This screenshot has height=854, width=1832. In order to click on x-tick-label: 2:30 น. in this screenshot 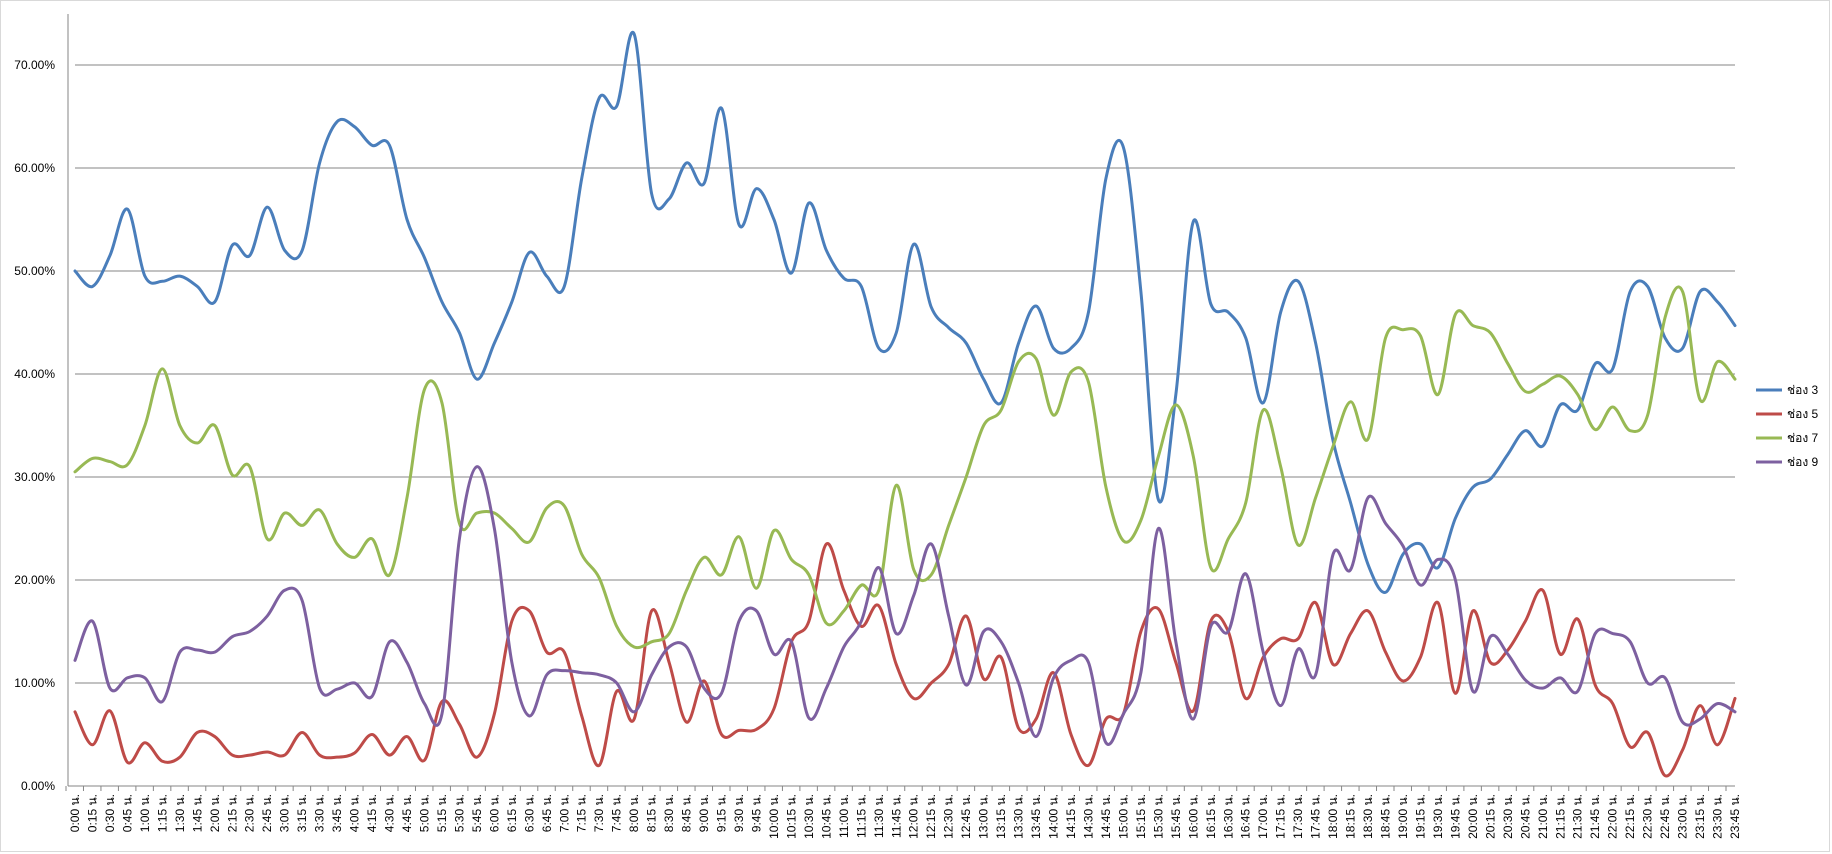, I will do `click(250, 813)`.